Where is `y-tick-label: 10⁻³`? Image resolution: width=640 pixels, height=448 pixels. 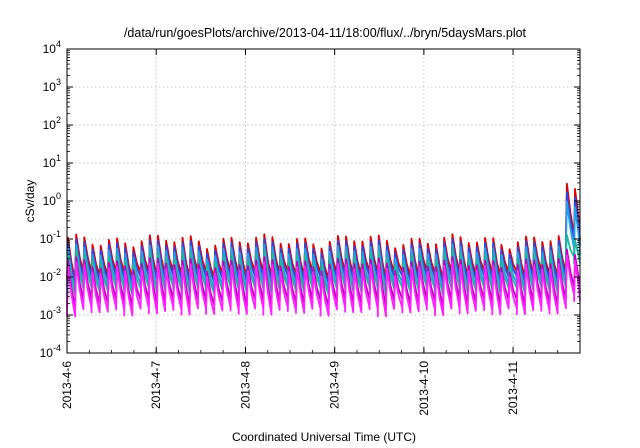 y-tick-label: 10⁻³ is located at coordinates (50, 313).